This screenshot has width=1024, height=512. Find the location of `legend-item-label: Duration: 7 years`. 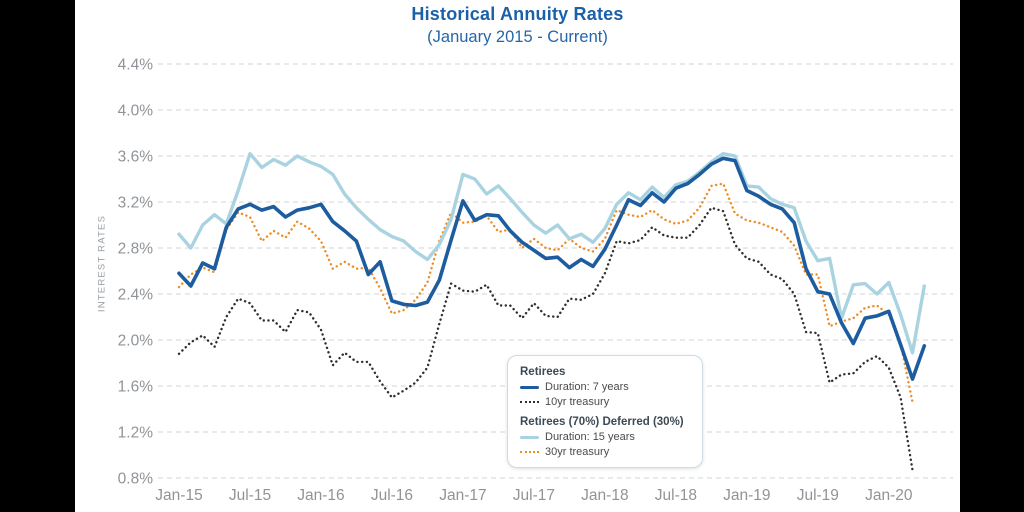

legend-item-label: Duration: 7 years is located at coordinates (587, 387).